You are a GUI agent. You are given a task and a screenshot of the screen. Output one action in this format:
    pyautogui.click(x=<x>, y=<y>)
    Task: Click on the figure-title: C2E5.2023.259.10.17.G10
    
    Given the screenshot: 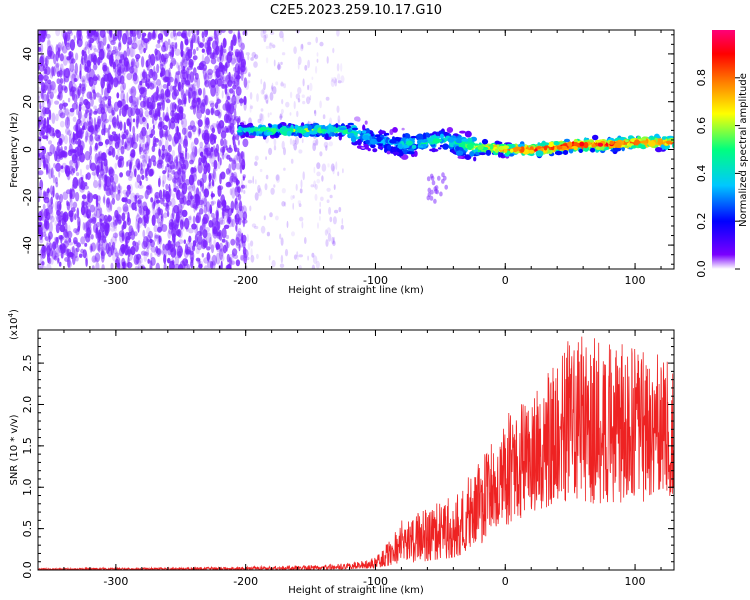 What is the action you would take?
    pyautogui.click(x=356, y=10)
    